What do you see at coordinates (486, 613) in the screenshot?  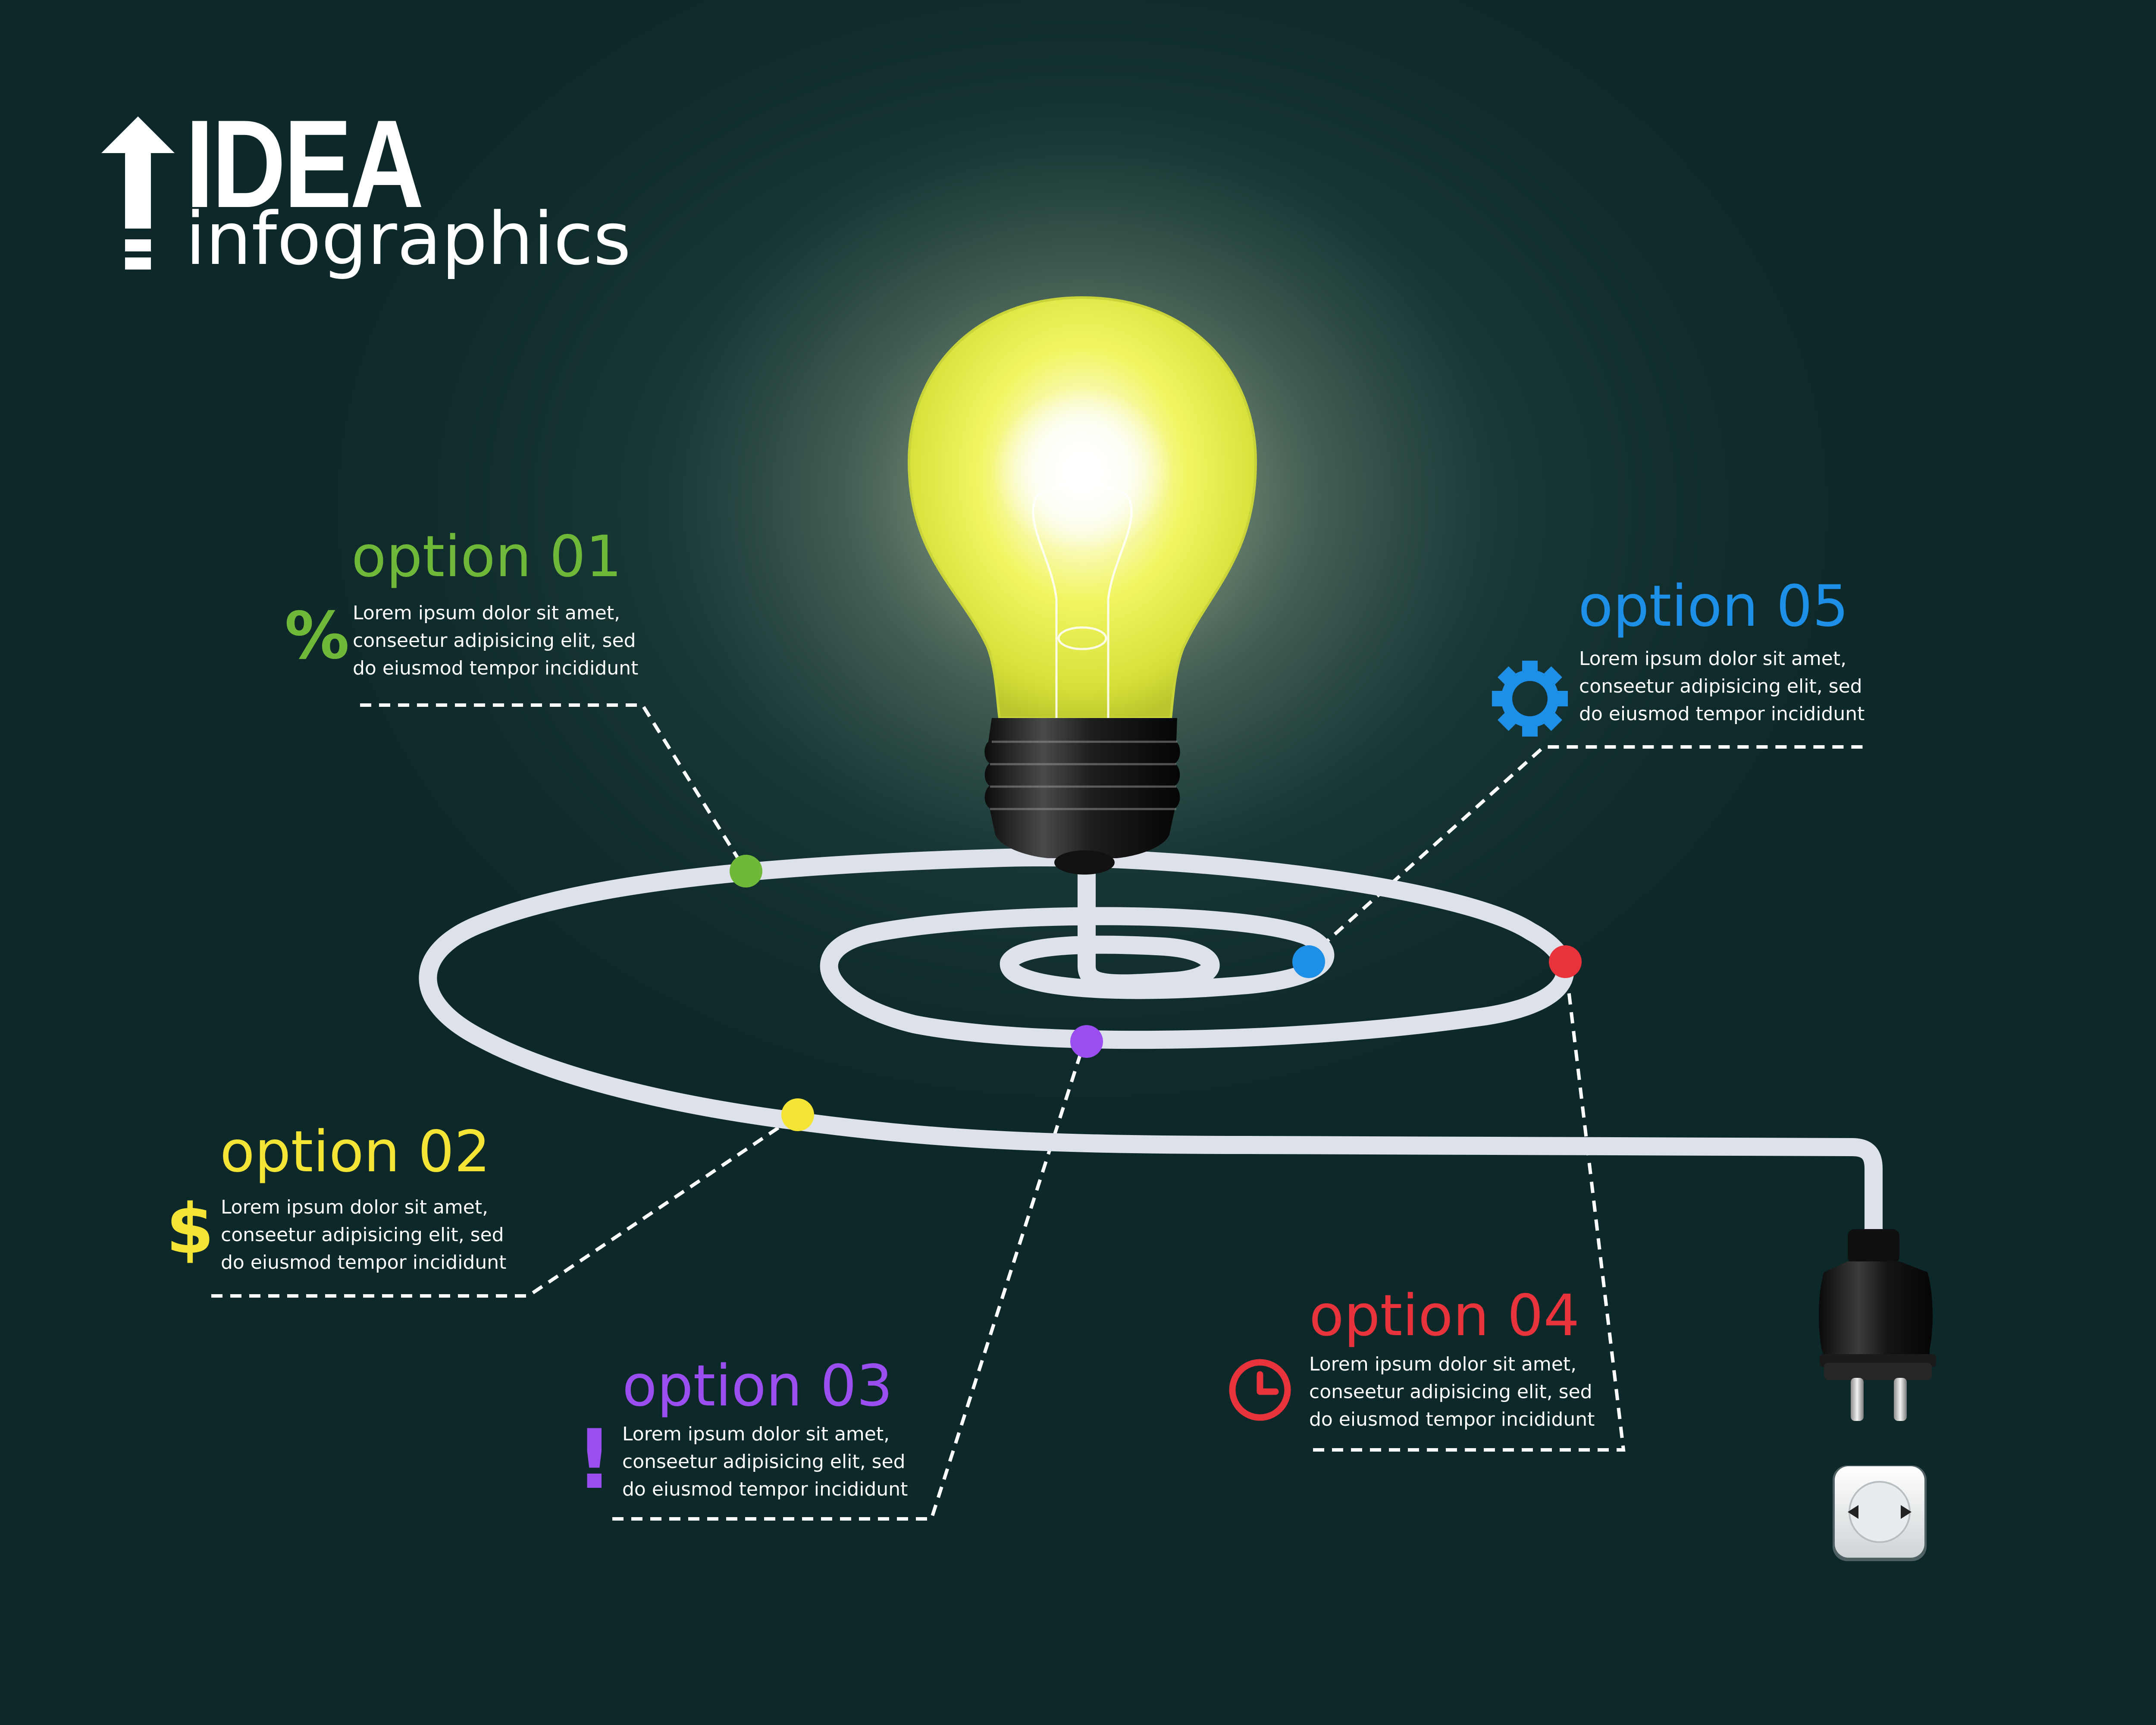 I see `option-01-line-1: Lorem ipsum dolor sit amet,` at bounding box center [486, 613].